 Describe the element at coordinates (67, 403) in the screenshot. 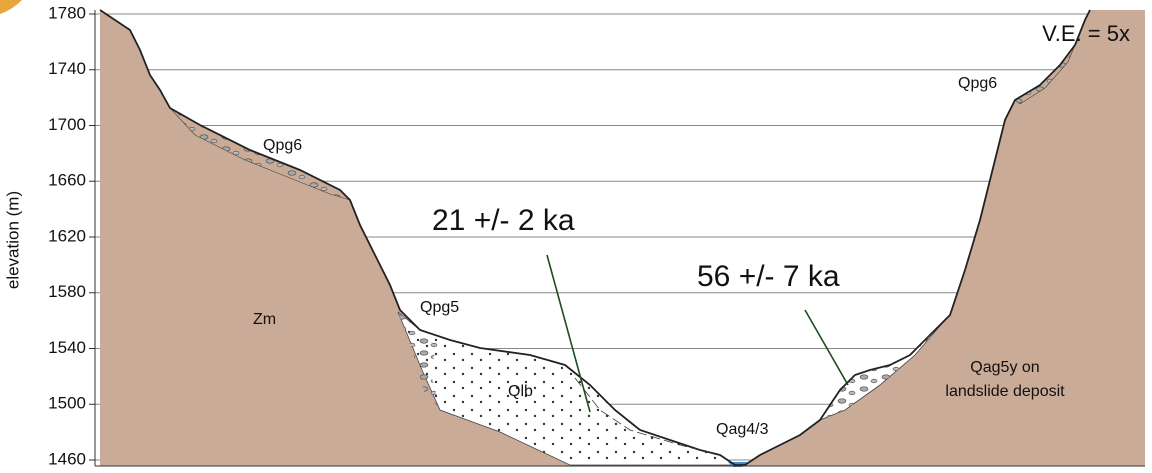

I see `y-tick-label: 1500` at that location.